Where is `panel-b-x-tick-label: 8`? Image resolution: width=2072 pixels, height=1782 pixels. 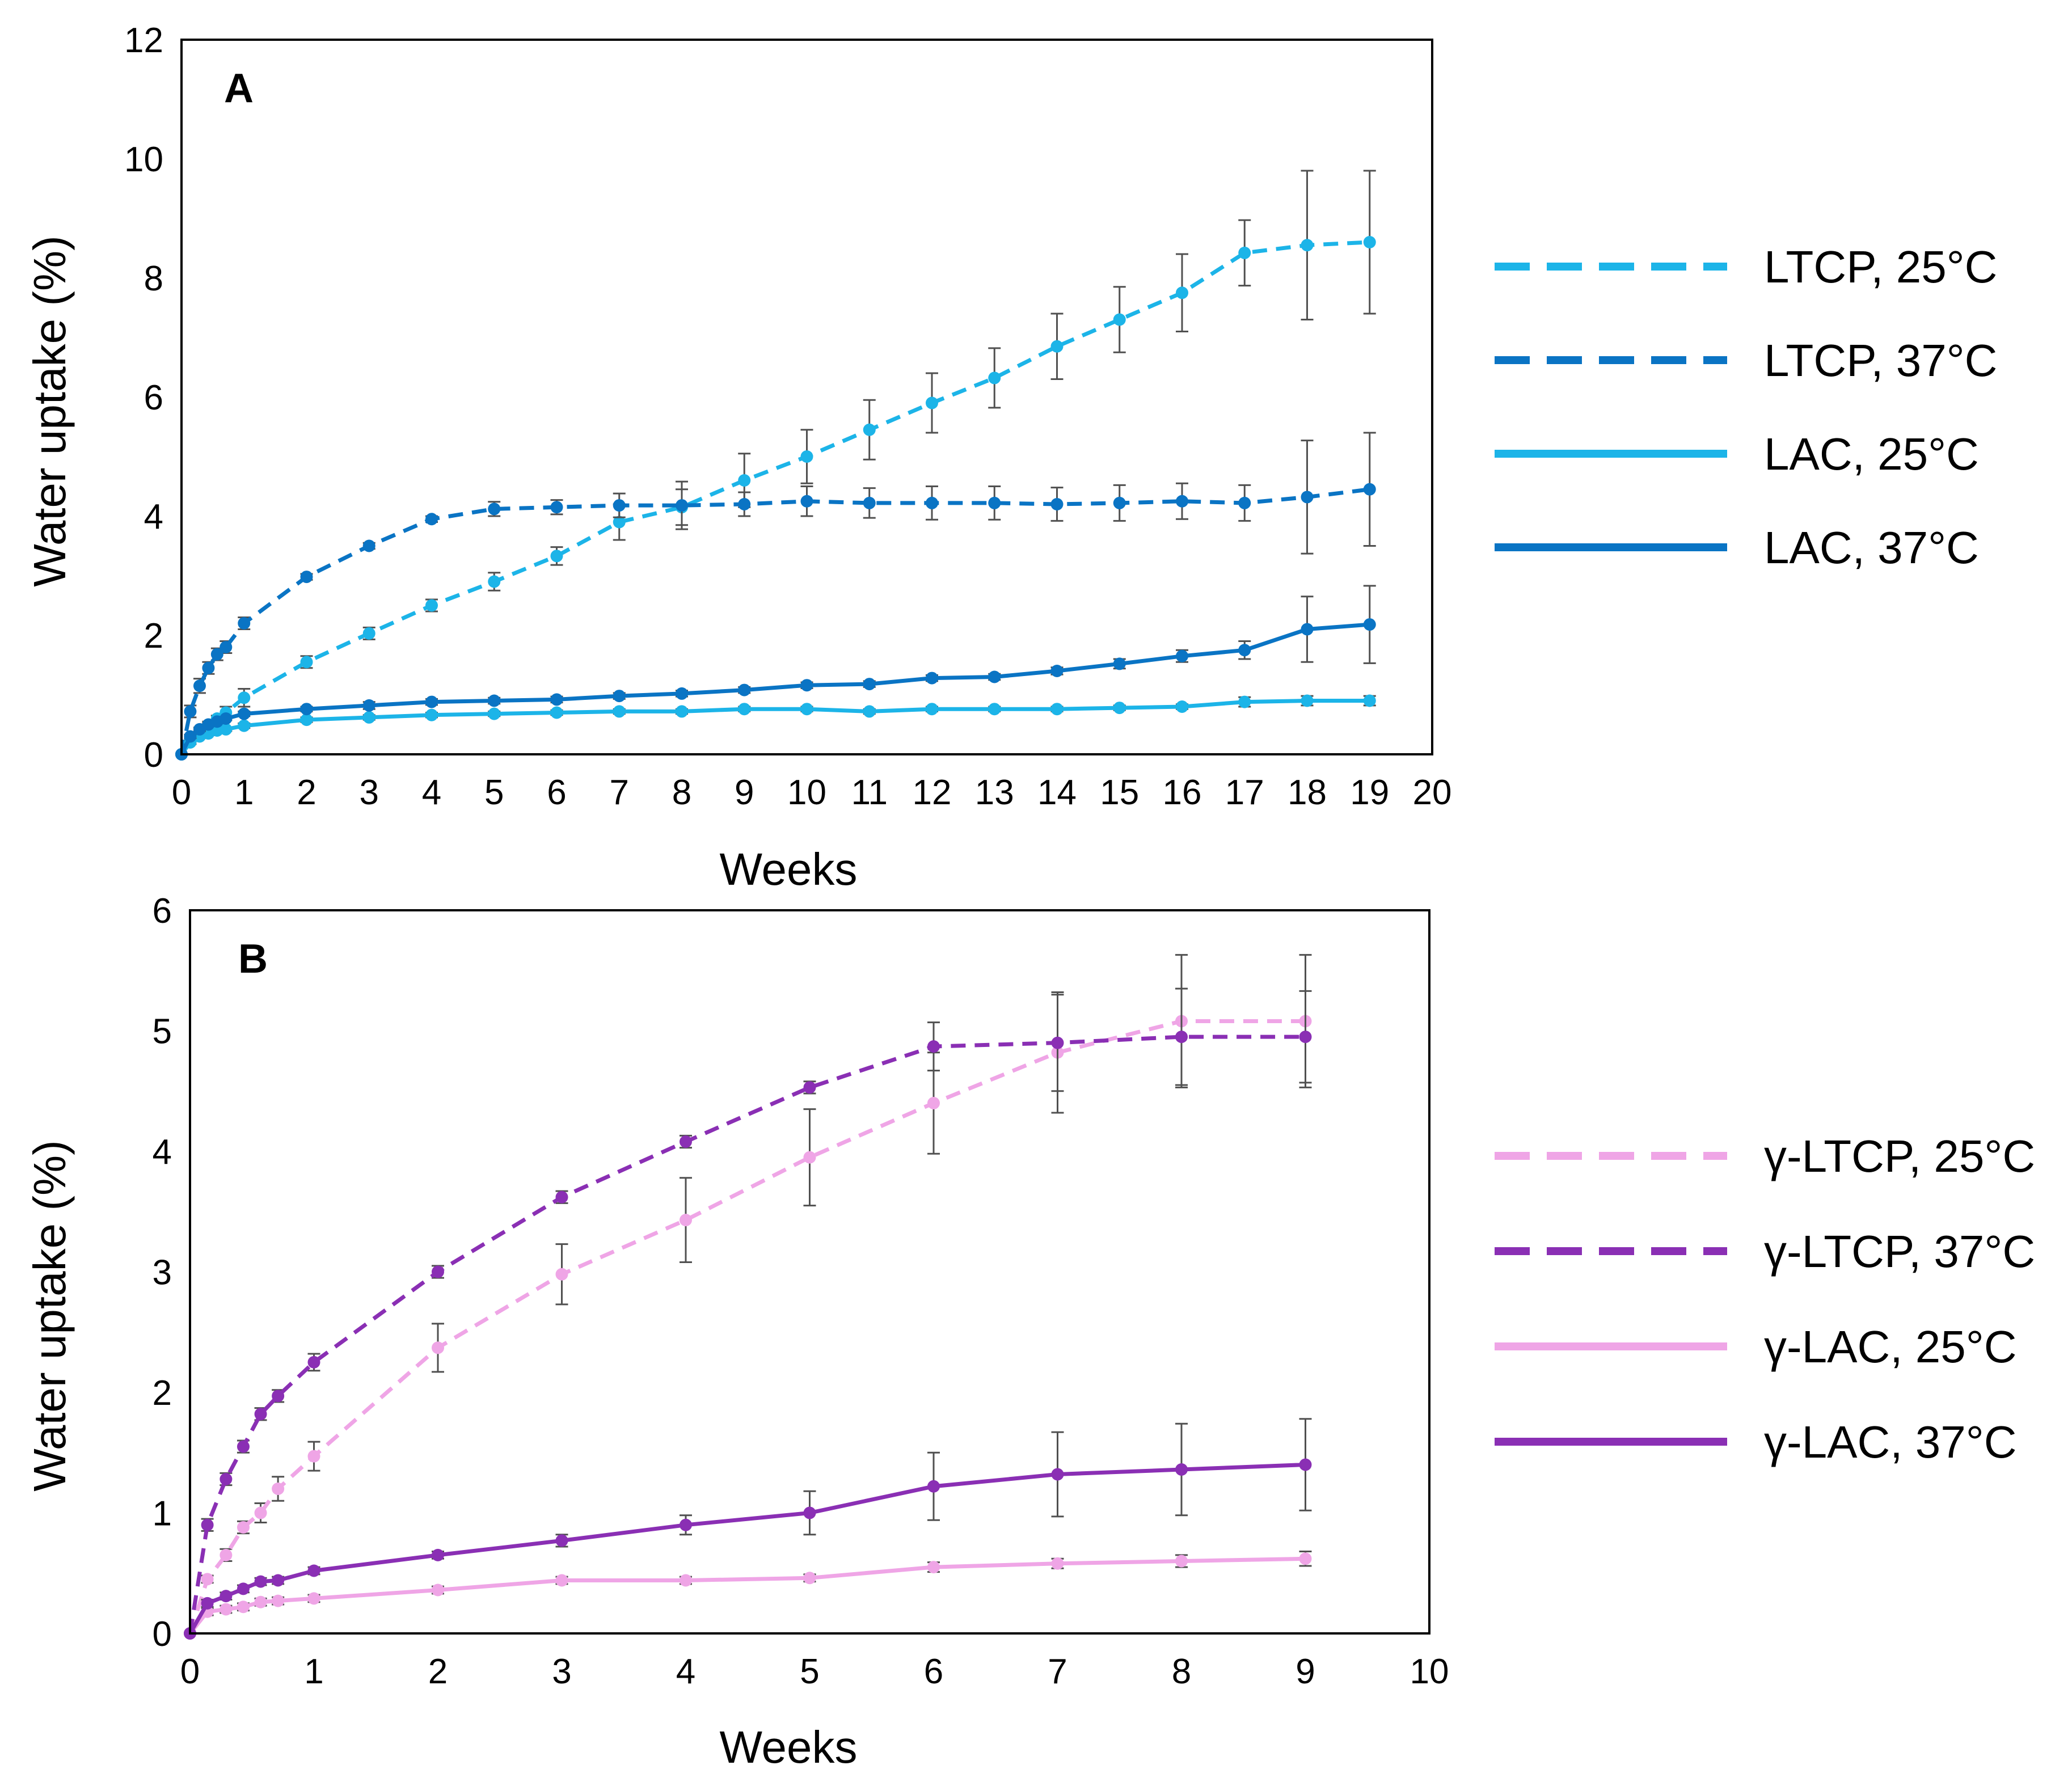
panel-b-x-tick-label: 8 is located at coordinates (1181, 1671).